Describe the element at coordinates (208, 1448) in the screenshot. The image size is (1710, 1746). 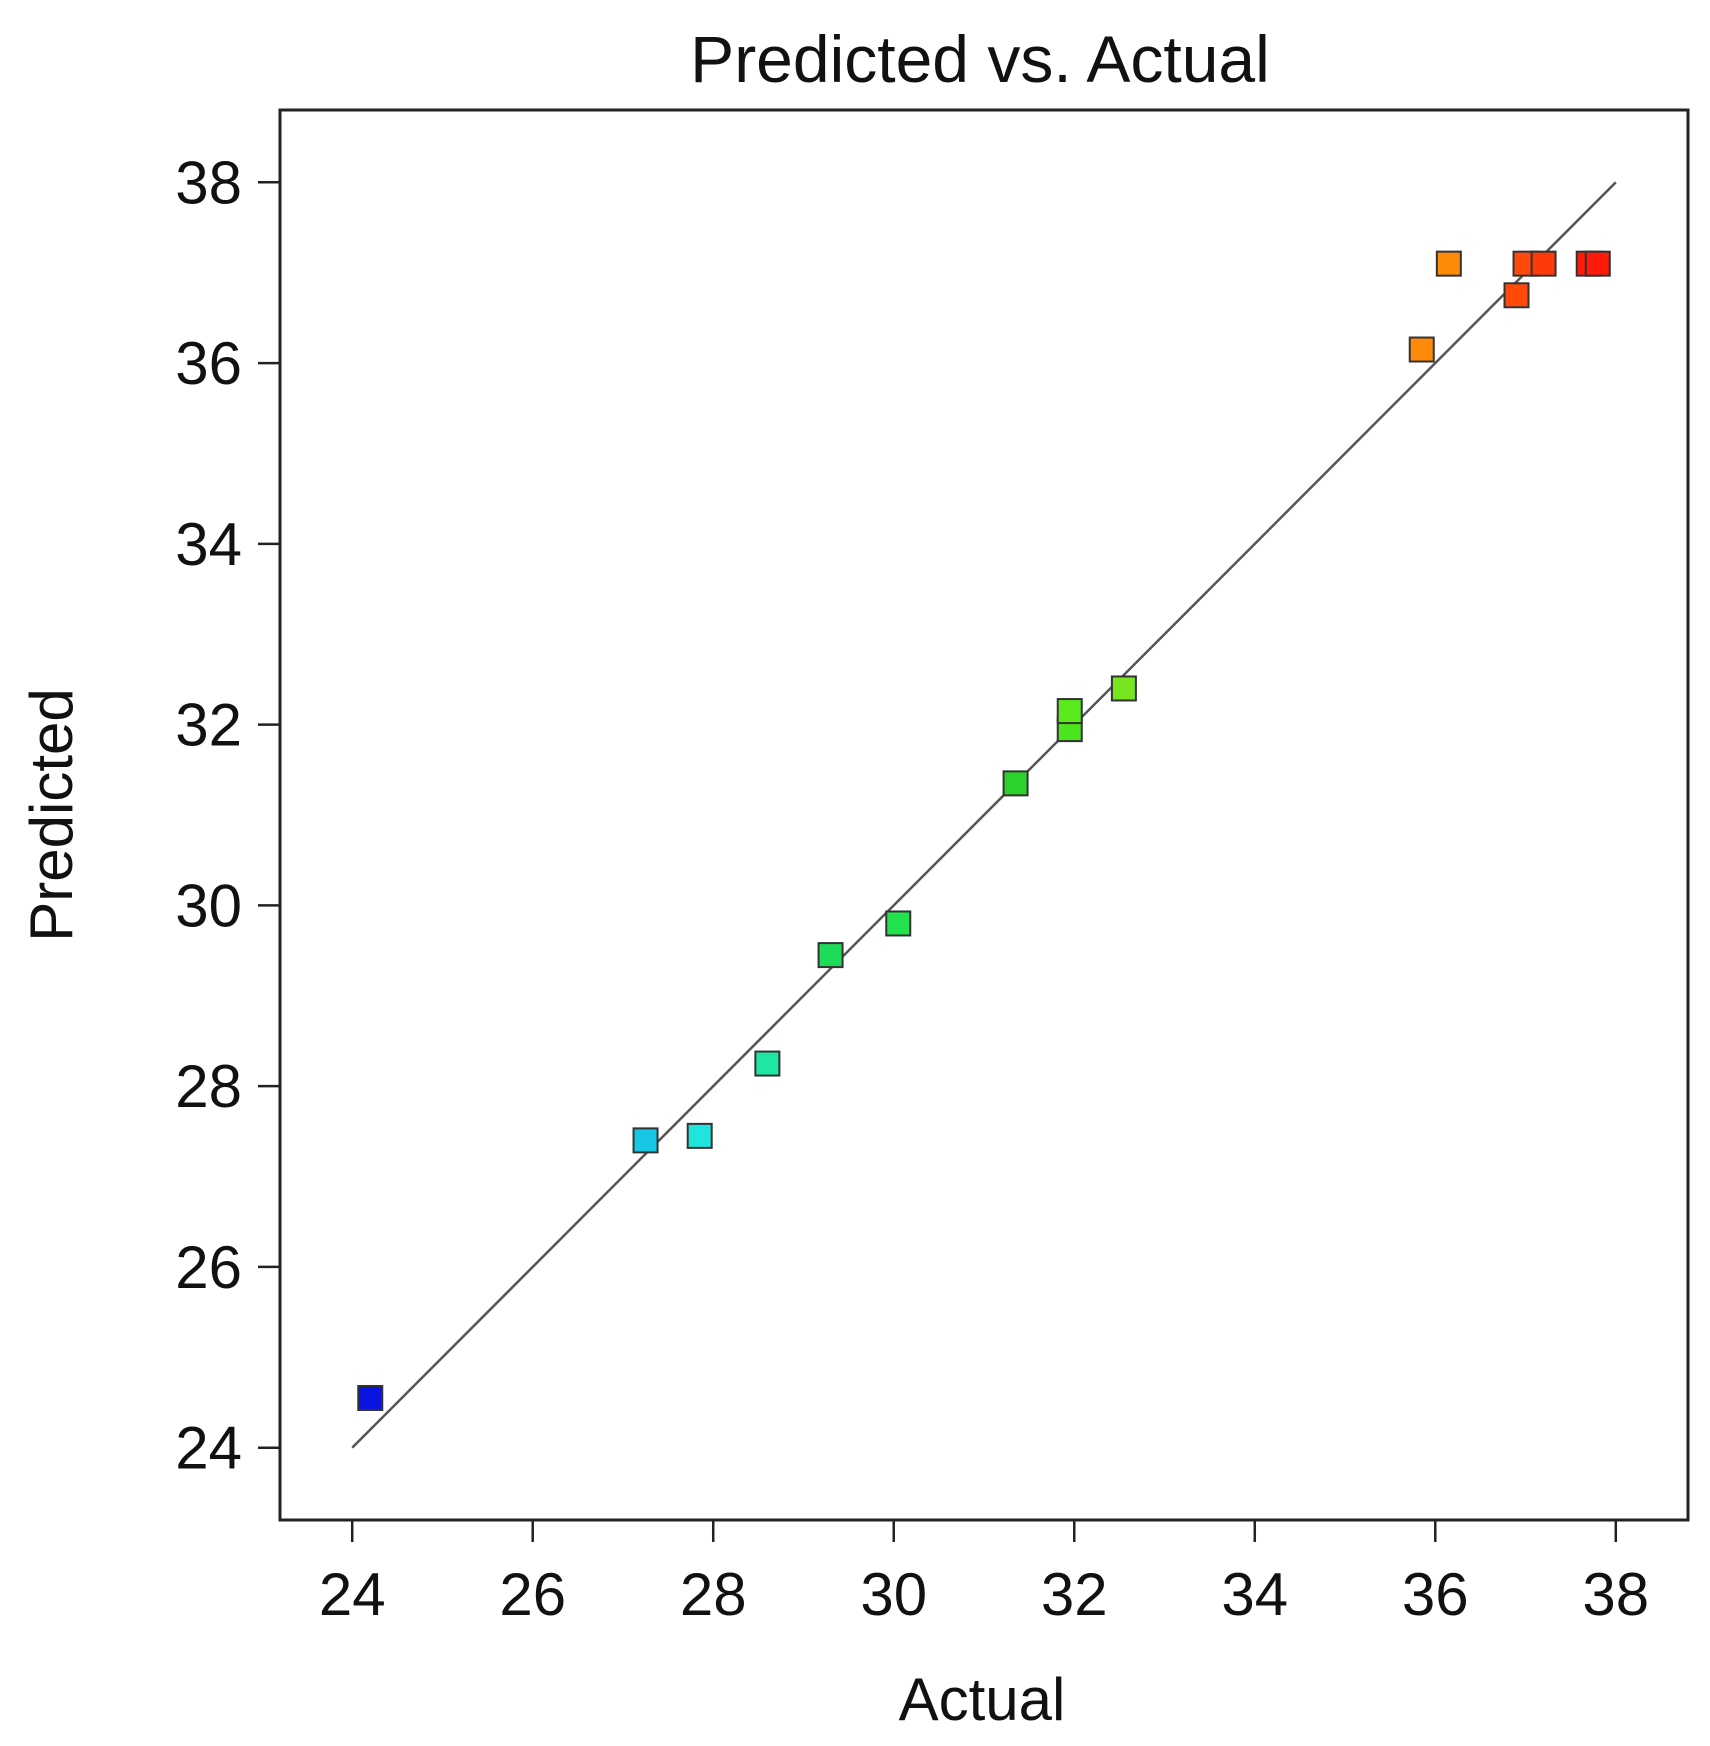
I see `y-tick-label: 24` at that location.